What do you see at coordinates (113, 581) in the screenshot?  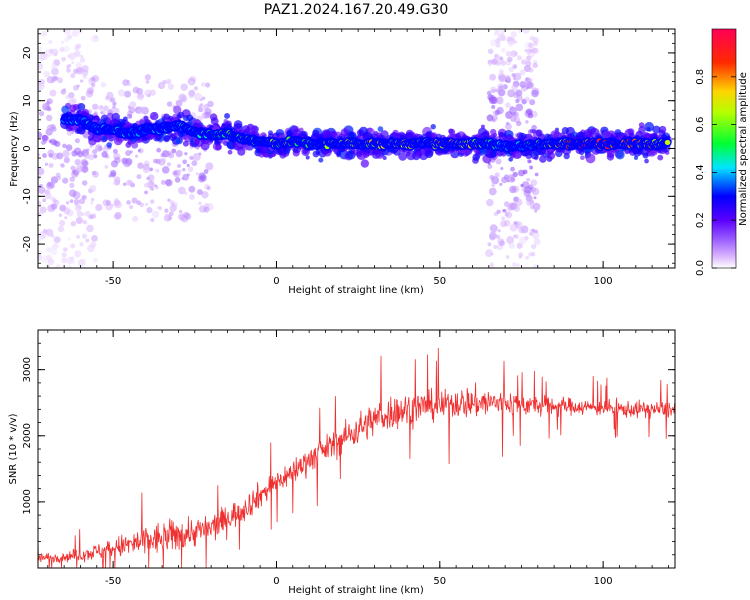 I see `x-tick-label: -50` at bounding box center [113, 581].